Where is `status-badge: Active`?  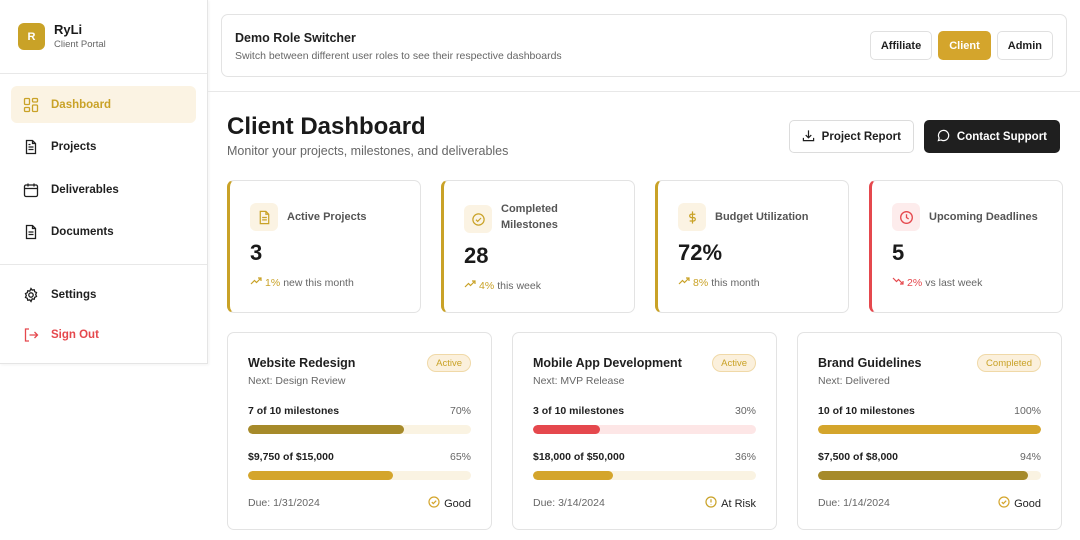 status-badge: Active is located at coordinates (734, 363).